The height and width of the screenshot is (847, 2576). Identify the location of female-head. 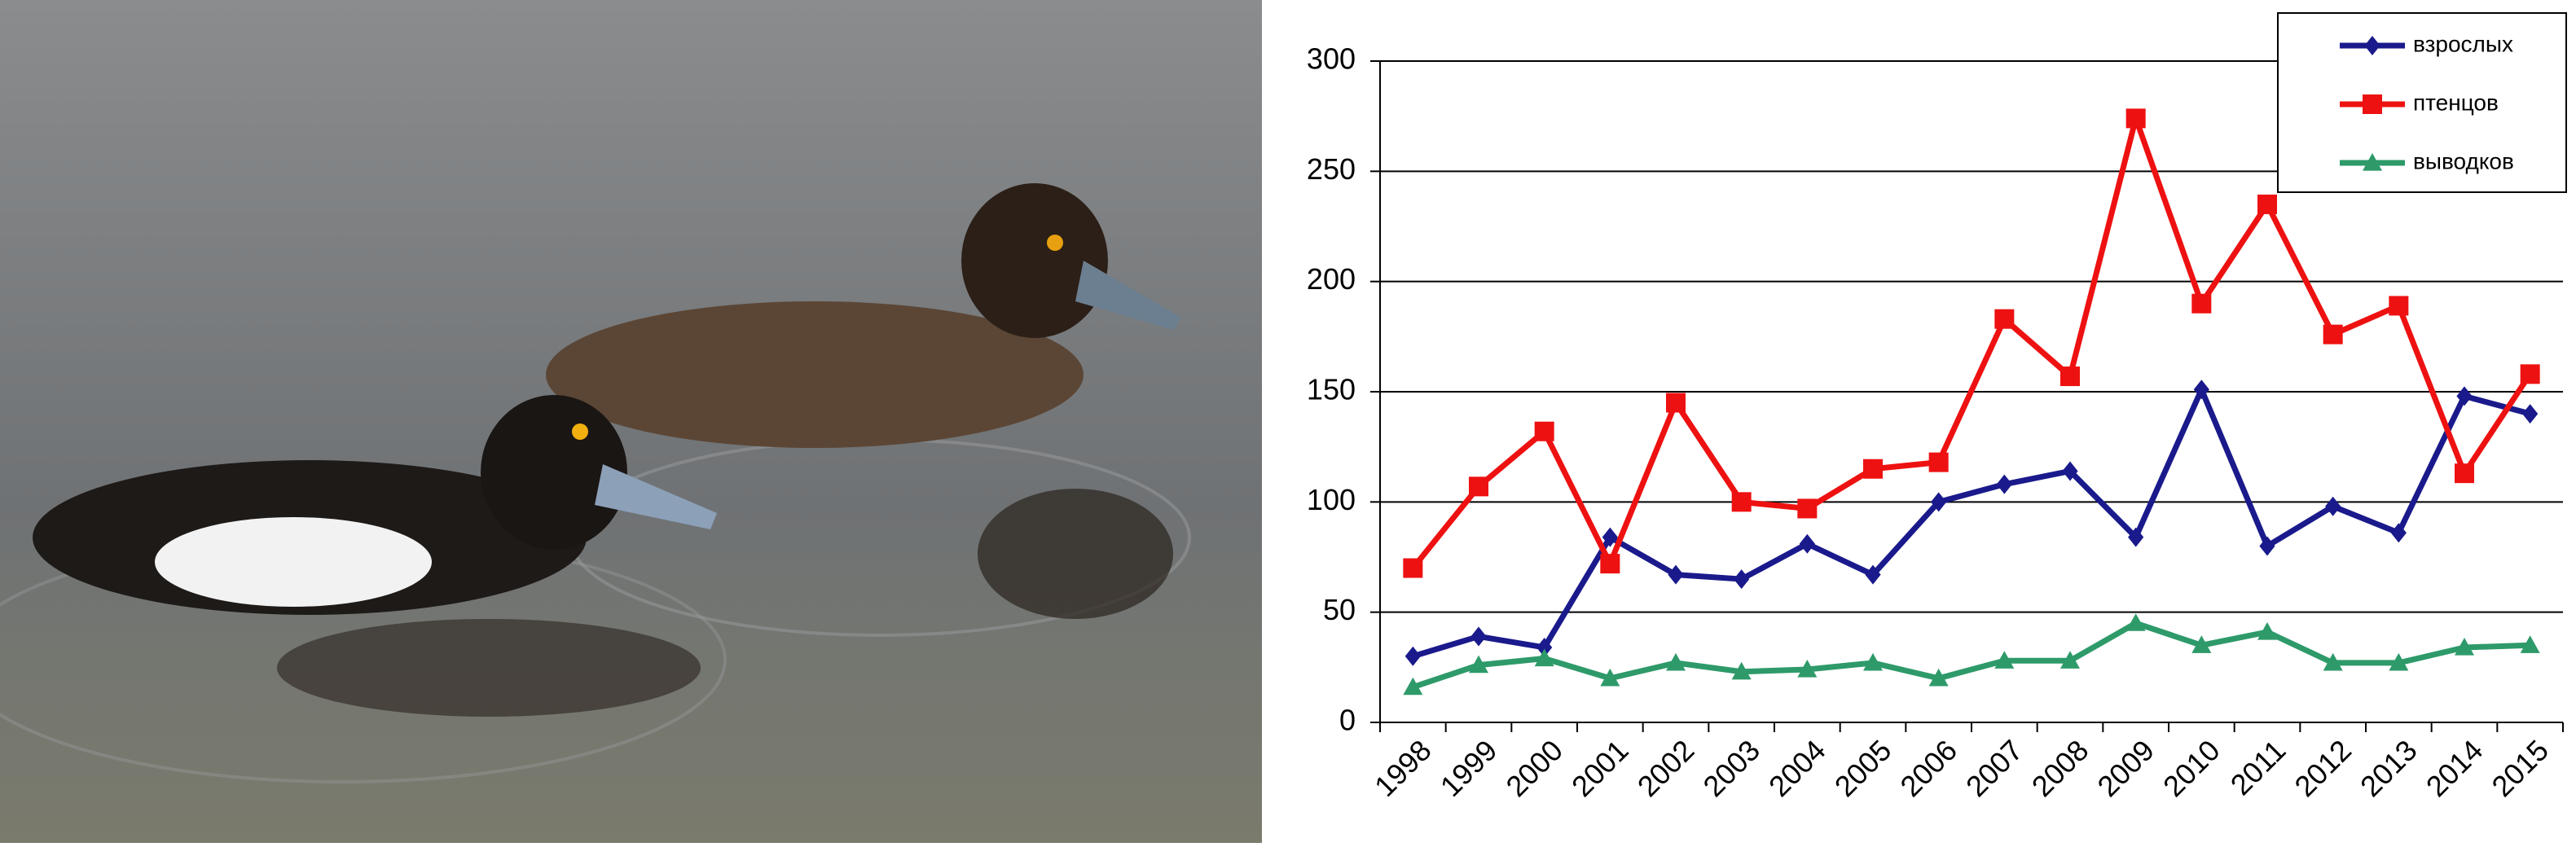
(1034, 261).